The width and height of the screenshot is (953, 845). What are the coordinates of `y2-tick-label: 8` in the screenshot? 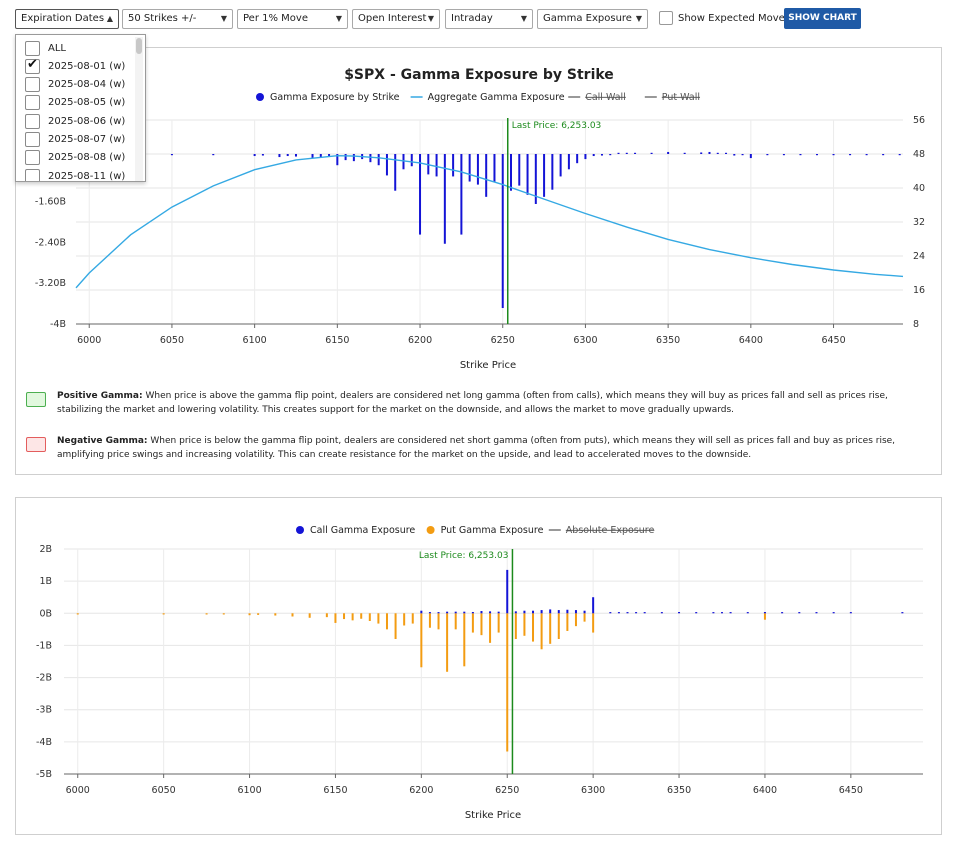 It's located at (916, 324).